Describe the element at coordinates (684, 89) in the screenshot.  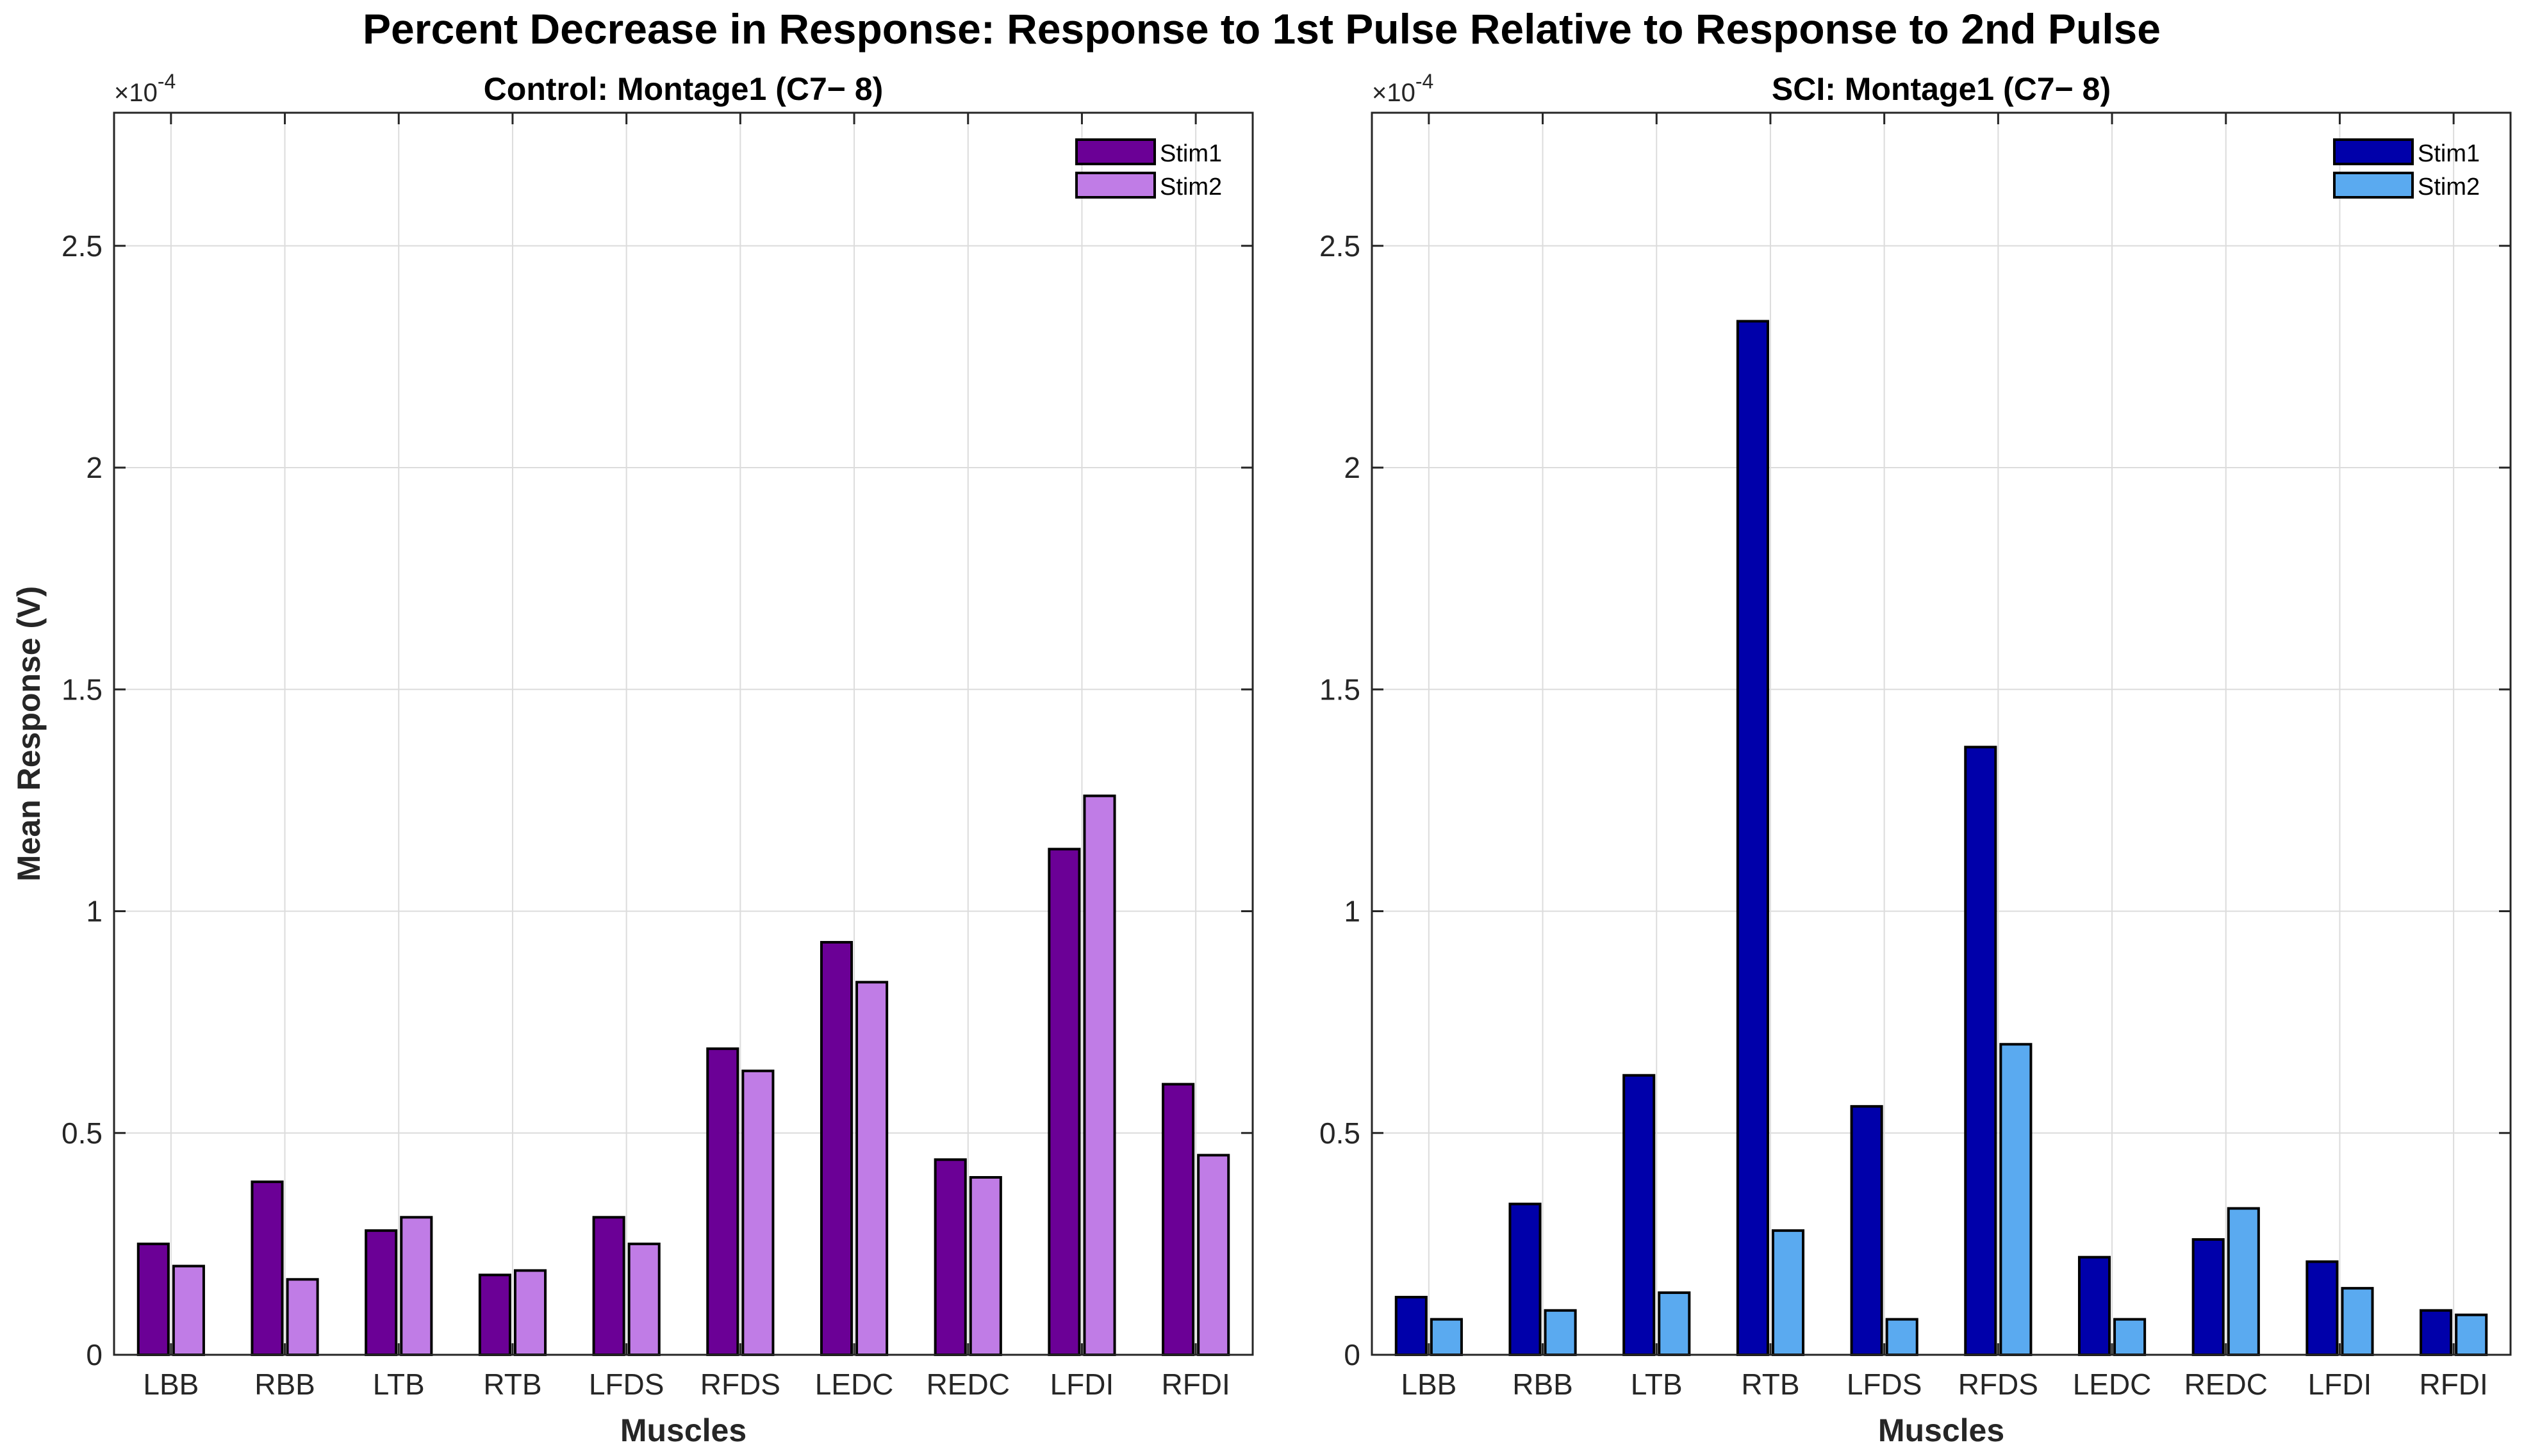
I see `chart-title: Control: Montage1 (C7− 8)` at that location.